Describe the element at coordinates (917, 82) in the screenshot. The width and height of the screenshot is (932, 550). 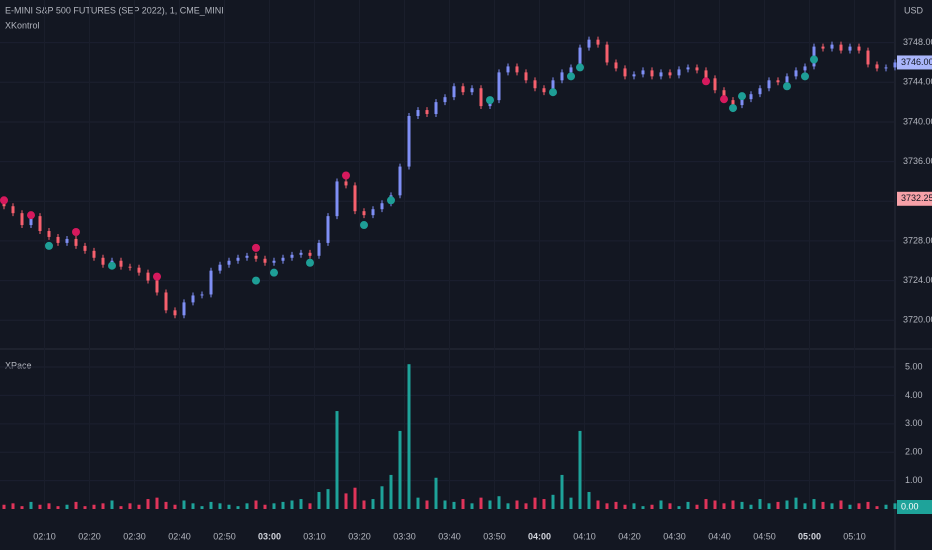
I see `y-tick-label: 3744.00` at that location.